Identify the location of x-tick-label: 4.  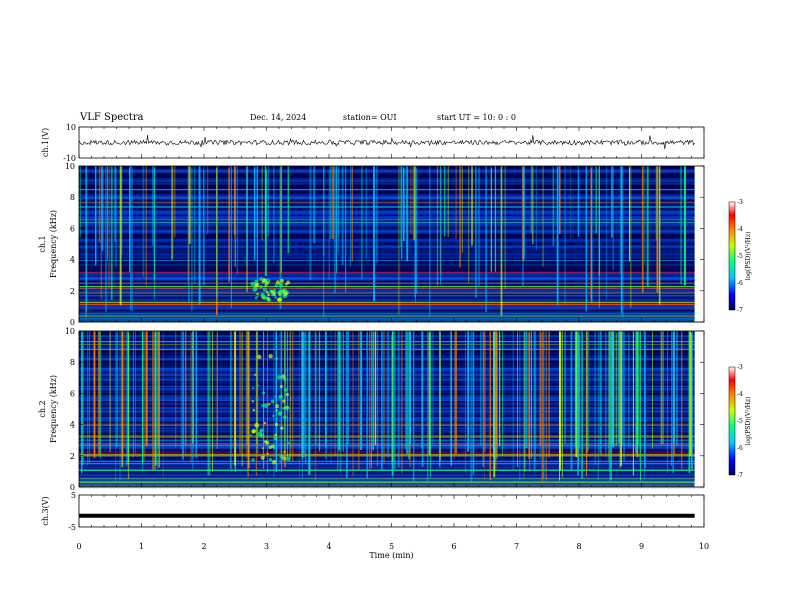
(328, 546).